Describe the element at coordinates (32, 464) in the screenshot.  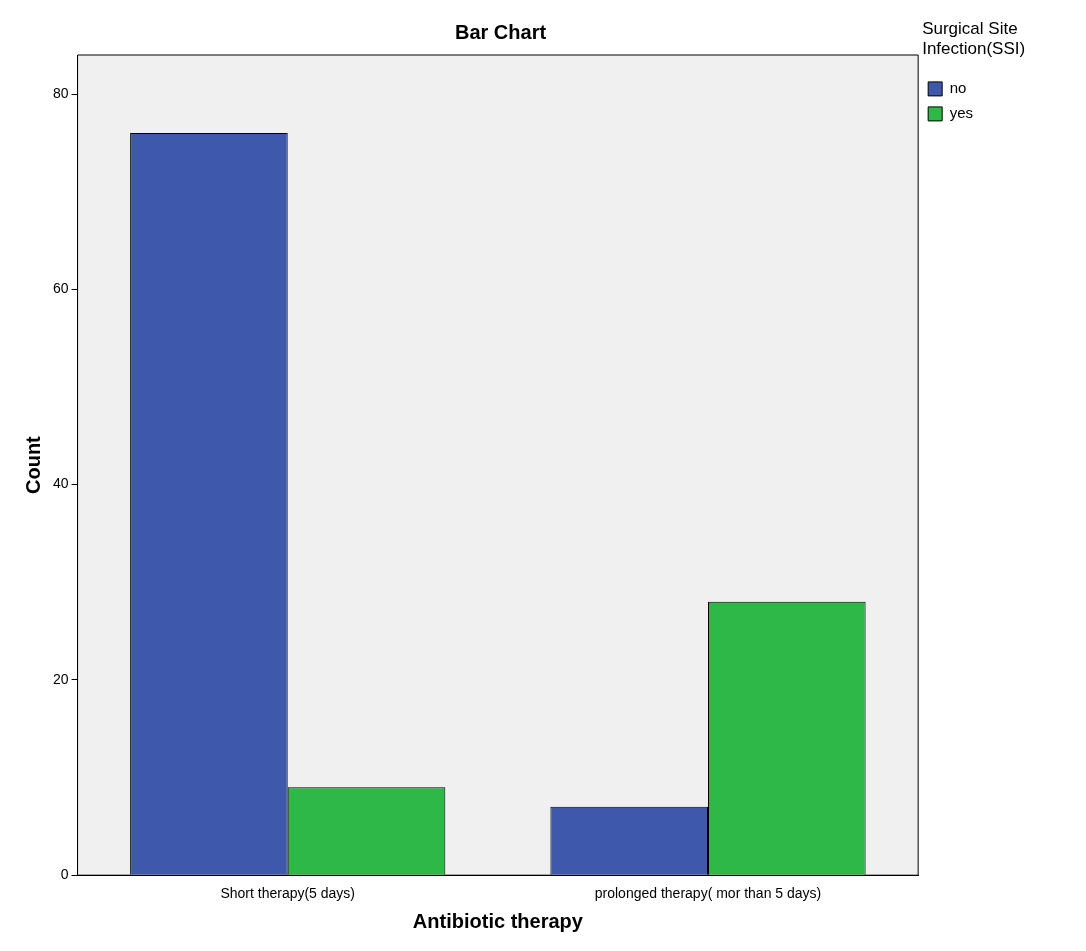
I see `y-axis-title: Count` at that location.